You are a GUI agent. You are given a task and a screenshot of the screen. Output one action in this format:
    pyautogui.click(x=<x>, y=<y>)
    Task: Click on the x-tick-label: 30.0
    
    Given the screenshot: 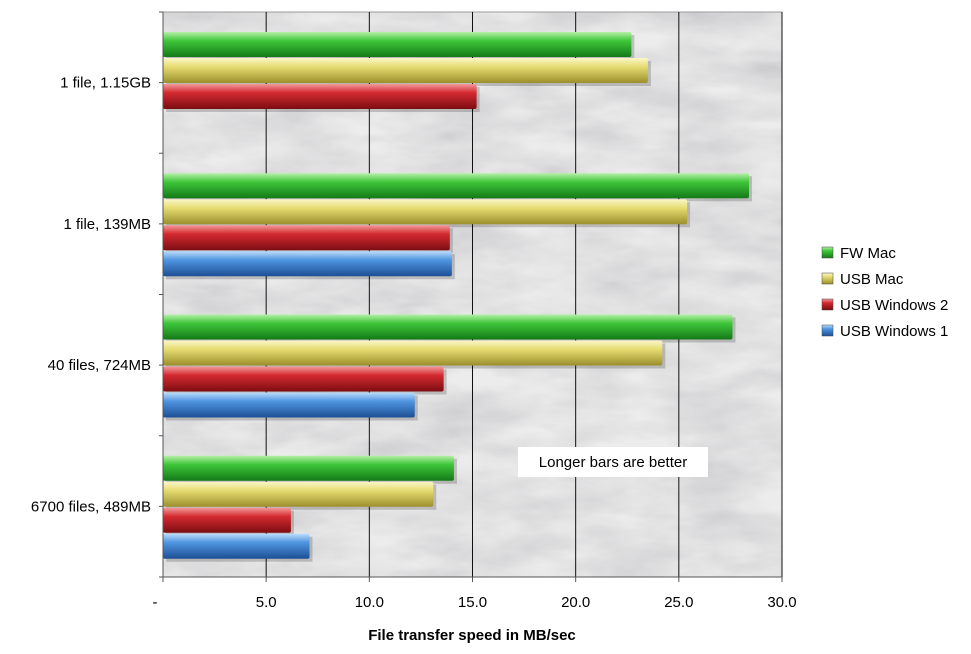 What is the action you would take?
    pyautogui.click(x=781, y=602)
    